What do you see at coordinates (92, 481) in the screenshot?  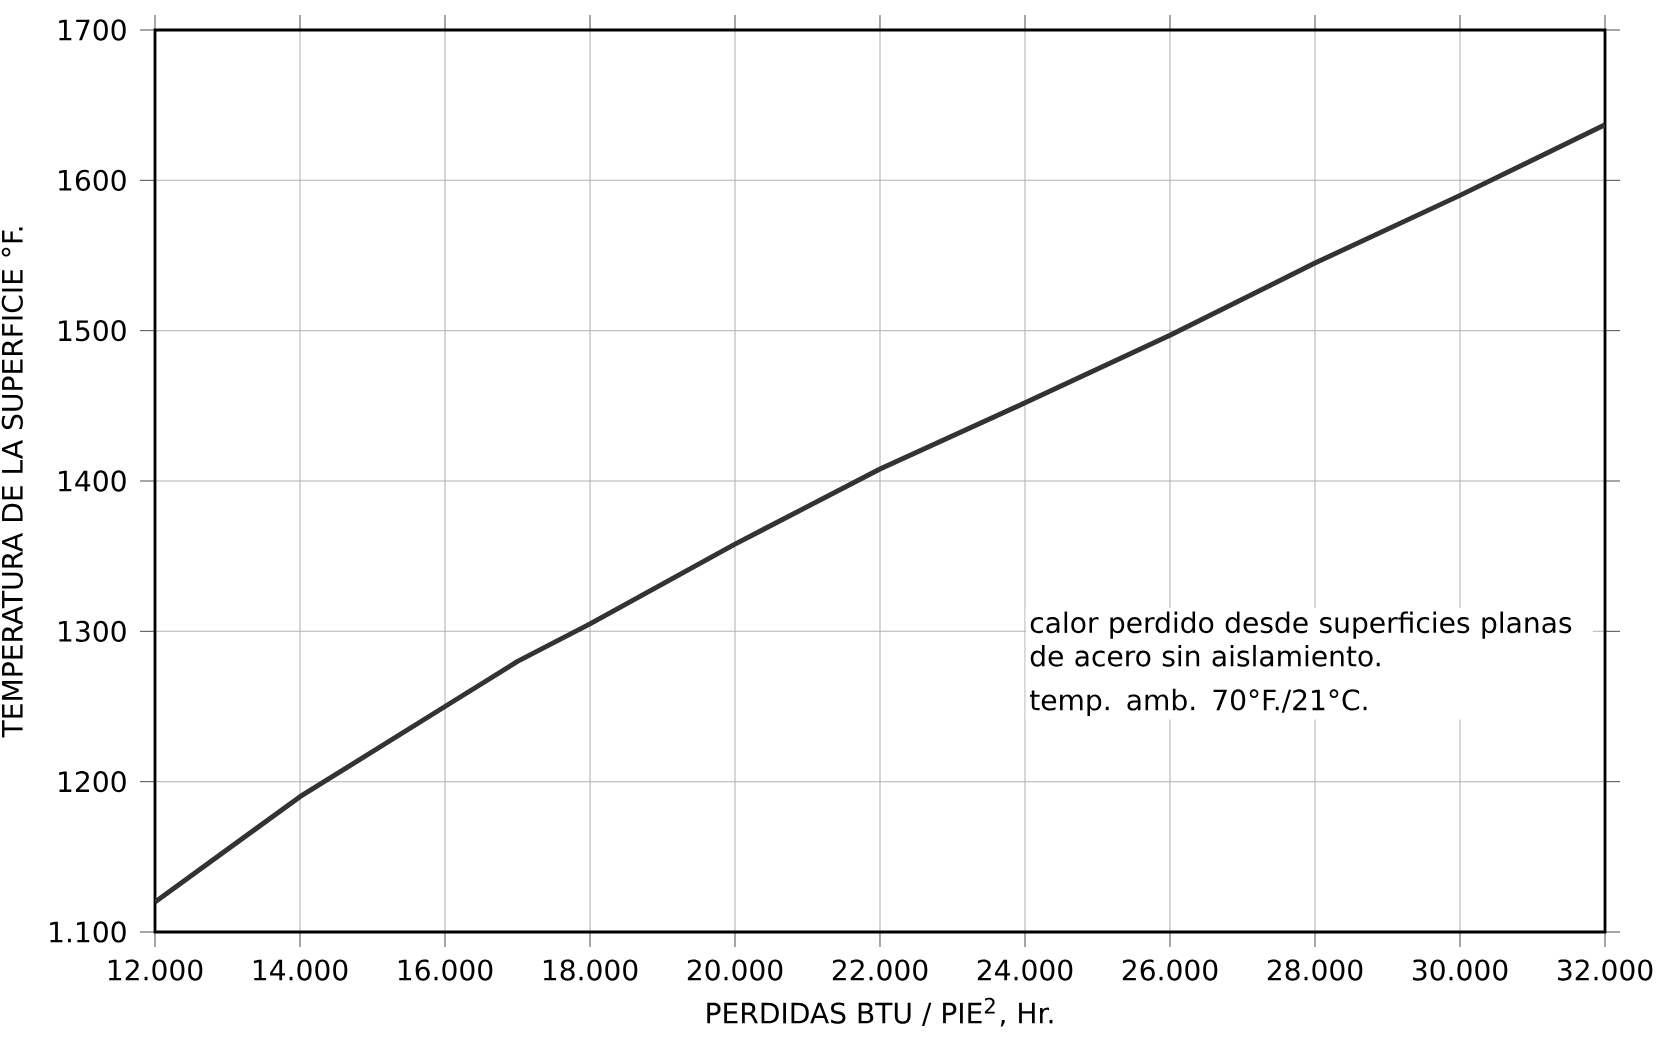 I see `y-tick-label: 1400` at bounding box center [92, 481].